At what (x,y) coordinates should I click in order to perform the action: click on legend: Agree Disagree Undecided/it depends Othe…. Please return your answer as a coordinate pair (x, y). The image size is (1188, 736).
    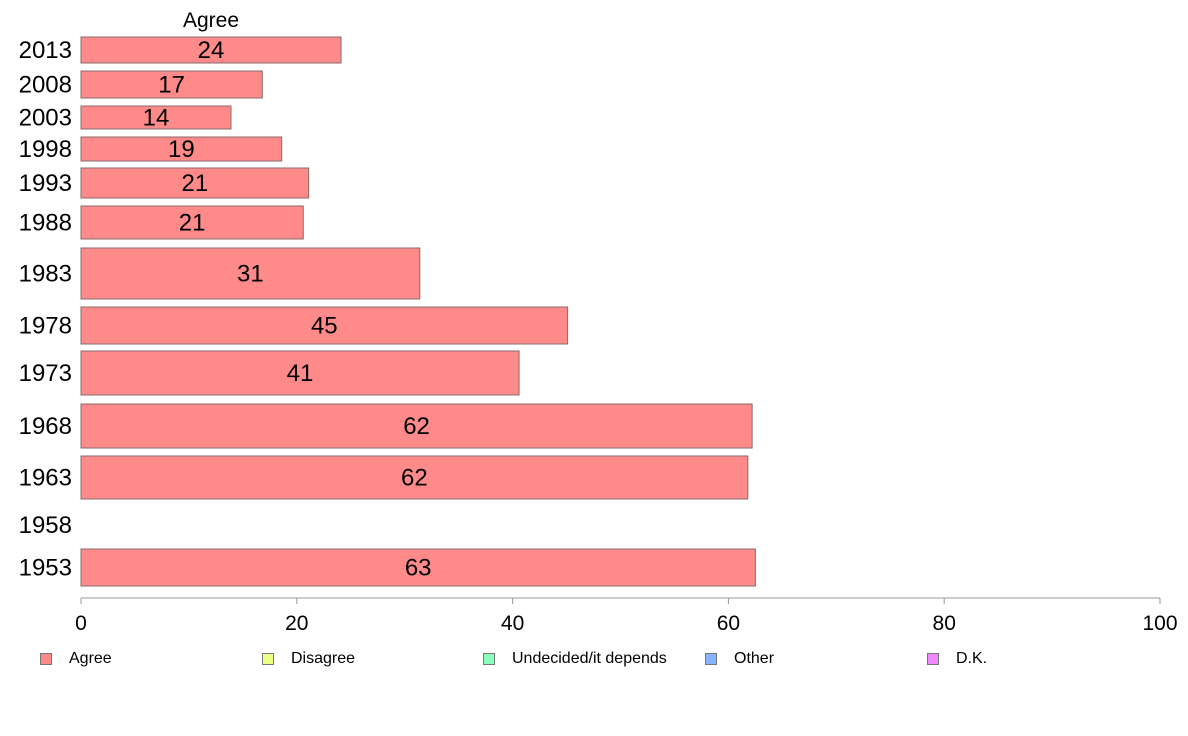
    Looking at the image, I should click on (594, 662).